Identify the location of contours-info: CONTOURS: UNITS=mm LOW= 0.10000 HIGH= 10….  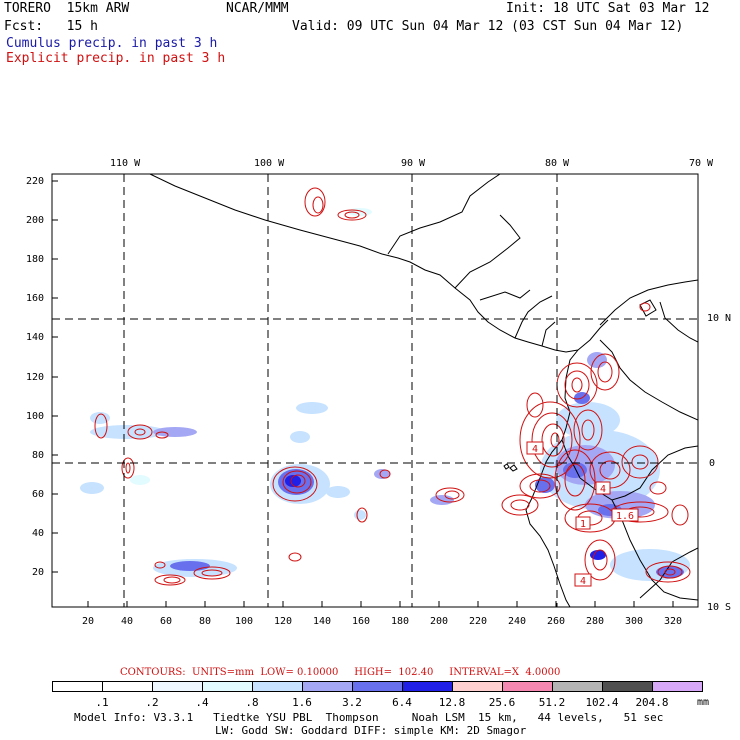
(340, 672).